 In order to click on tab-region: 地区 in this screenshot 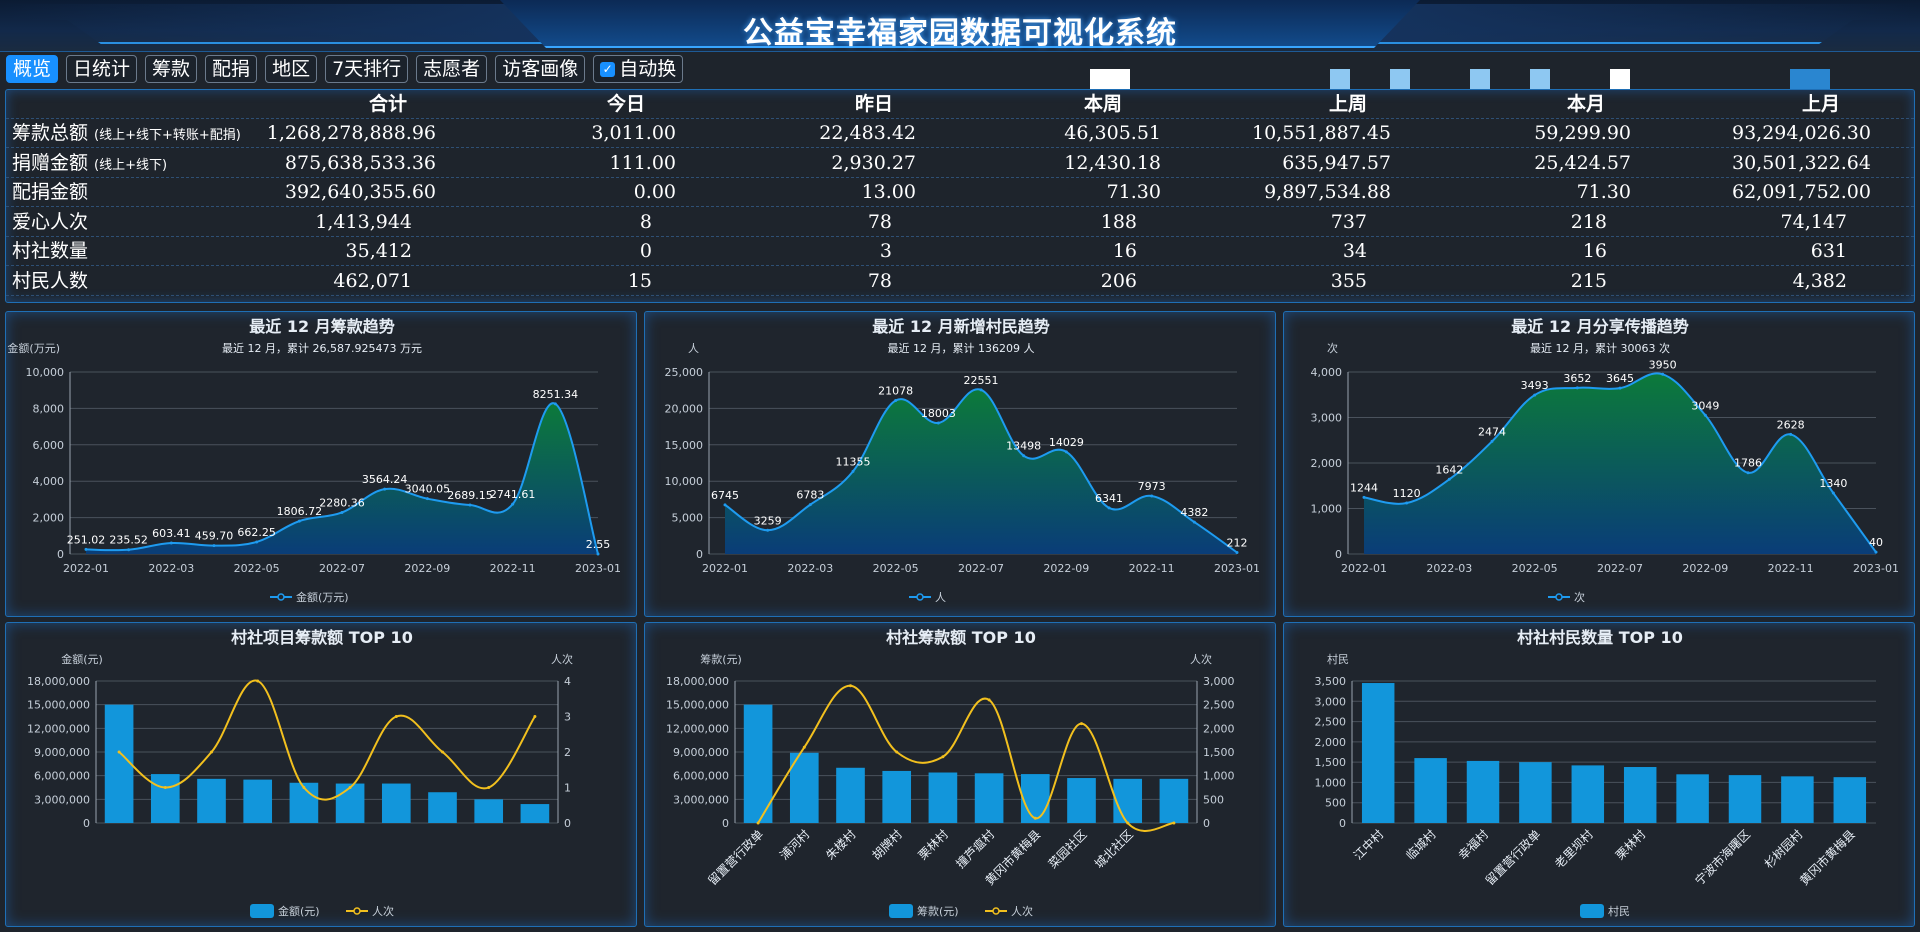, I will do `click(291, 69)`.